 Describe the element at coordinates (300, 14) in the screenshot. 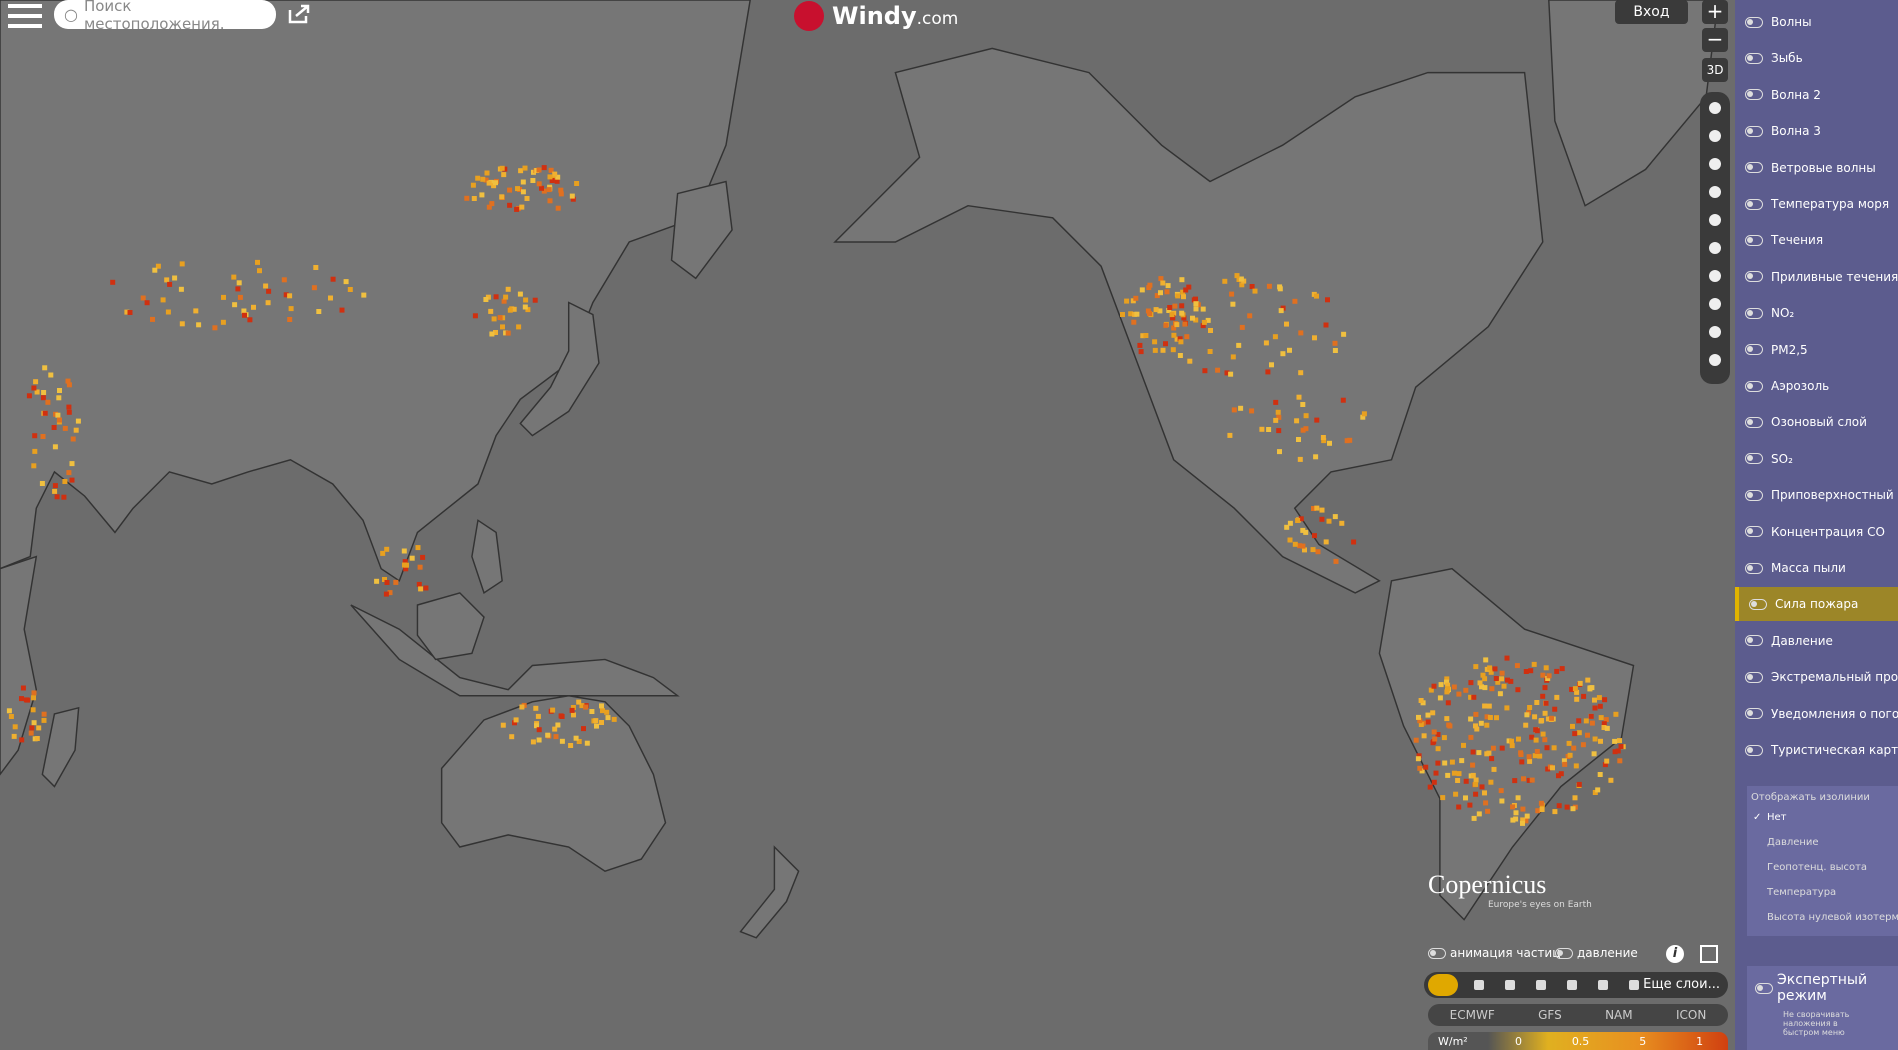

I see `share-button` at that location.